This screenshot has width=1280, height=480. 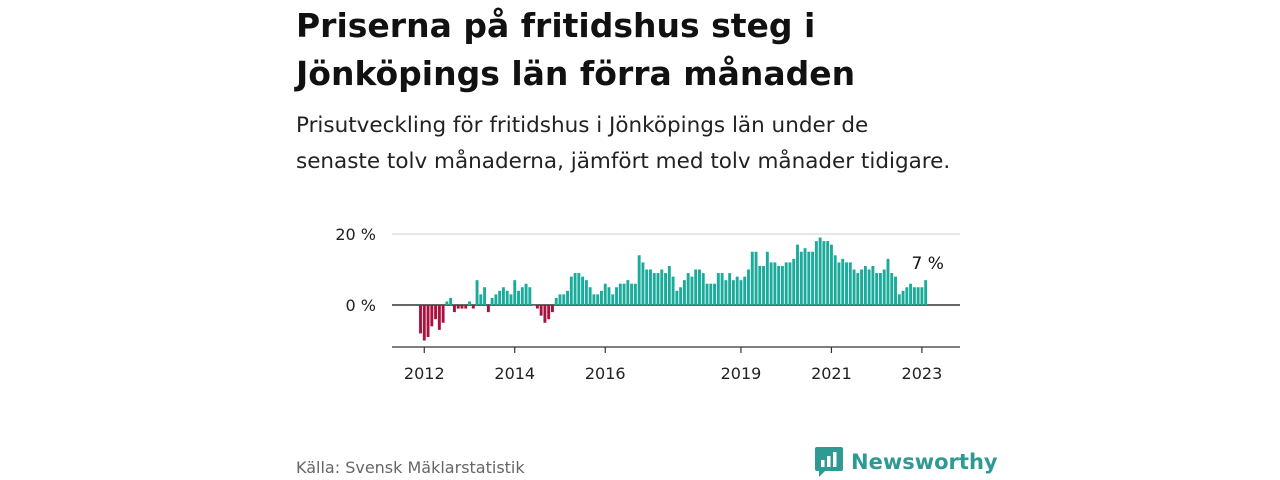 I want to click on last-value-label: 7 %, so click(x=927, y=264).